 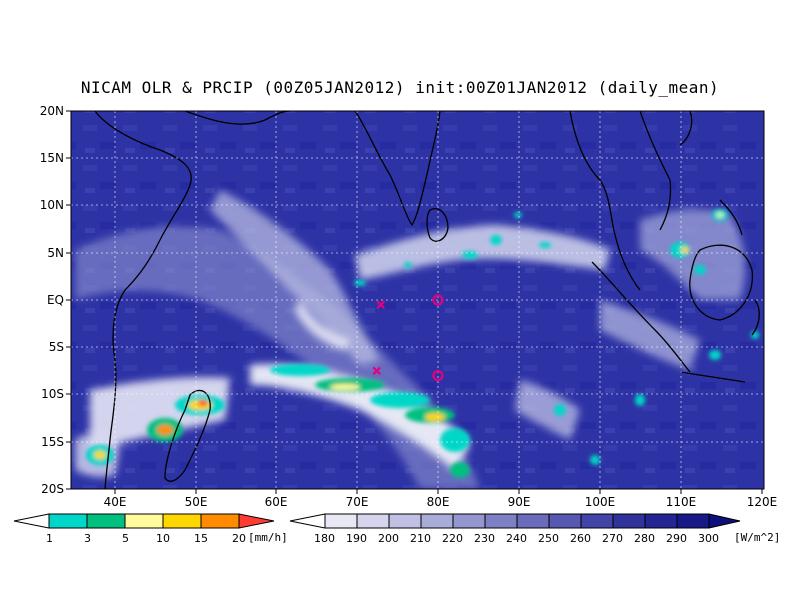 What do you see at coordinates (438, 502) in the screenshot?
I see `lon-label: 80E` at bounding box center [438, 502].